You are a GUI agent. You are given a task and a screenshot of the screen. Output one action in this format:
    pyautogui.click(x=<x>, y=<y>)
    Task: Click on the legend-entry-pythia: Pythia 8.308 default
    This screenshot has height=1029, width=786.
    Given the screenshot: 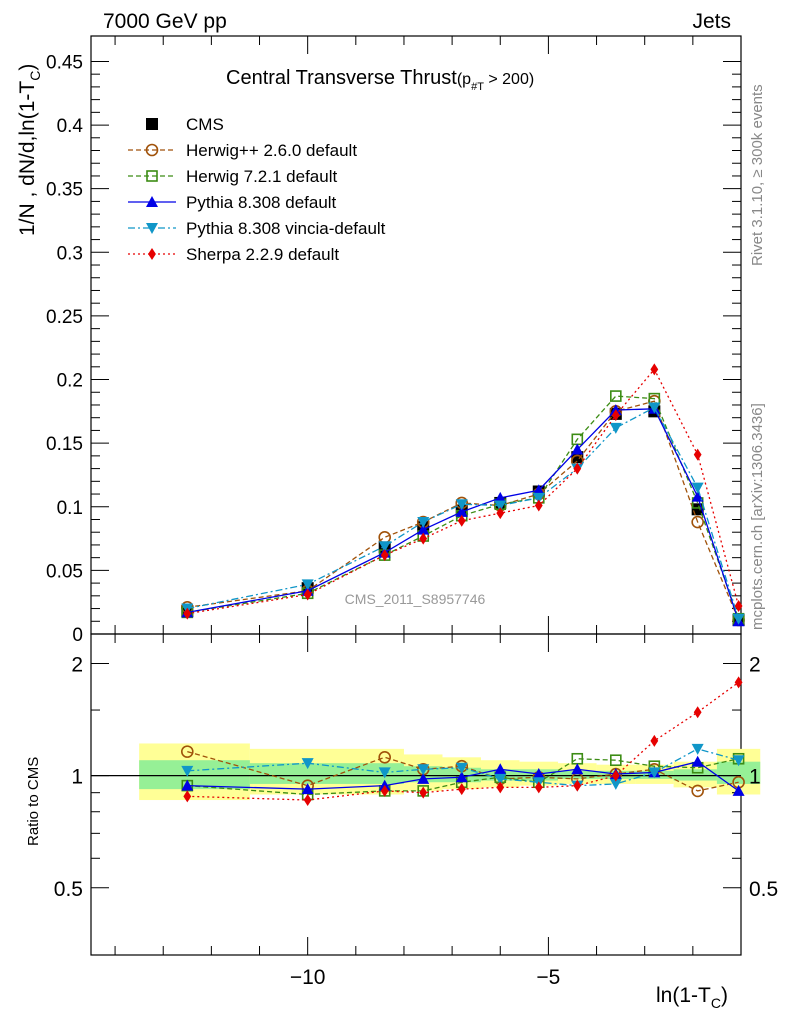 What is the action you would take?
    pyautogui.click(x=232, y=202)
    